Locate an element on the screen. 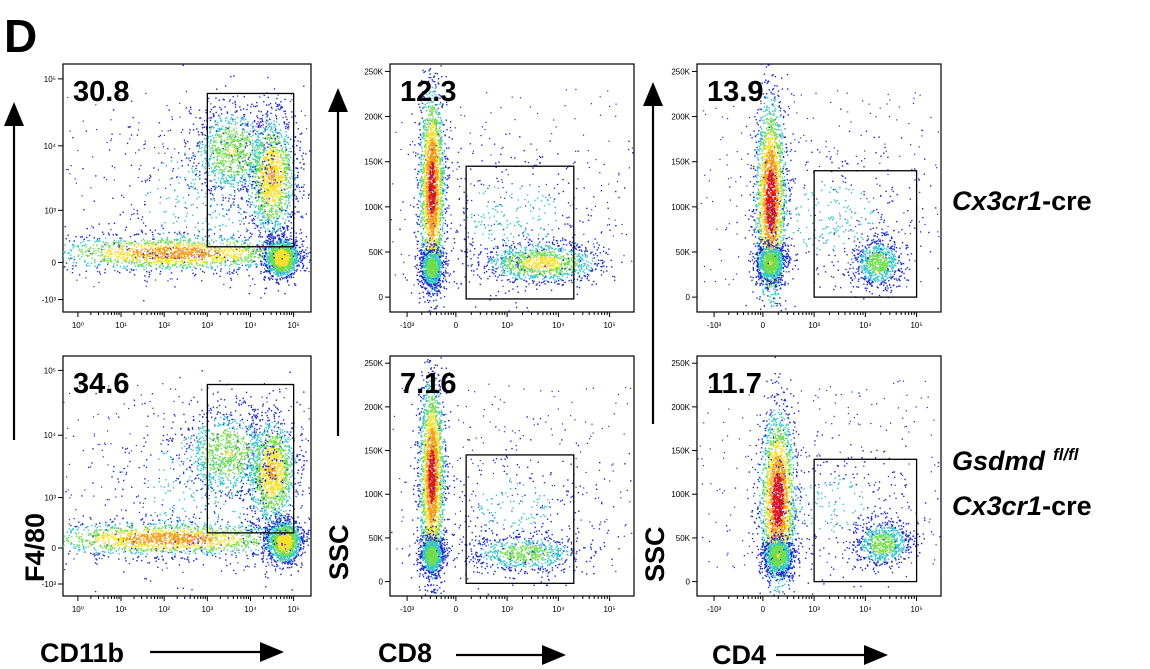 Image resolution: width=1150 pixels, height=669 pixels. gate-percentage: 11.7 is located at coordinates (734, 384).